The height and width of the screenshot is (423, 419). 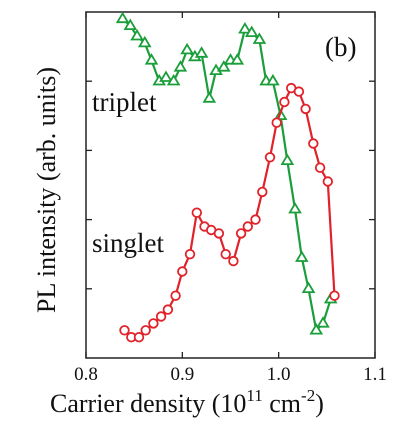 I want to click on y-axis-label: PL intensity (arb. units), so click(x=46, y=190).